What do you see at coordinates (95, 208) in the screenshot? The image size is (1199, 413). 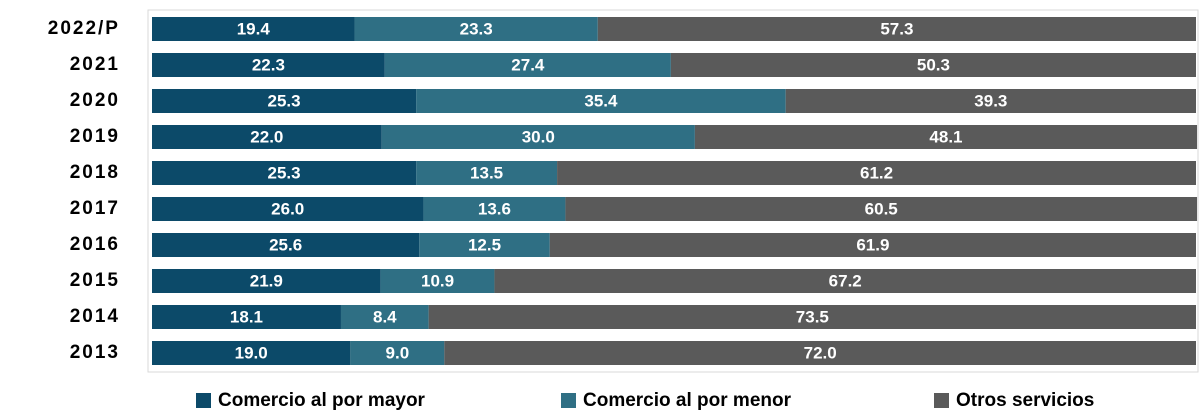 I see `y-tick-label: 2017` at bounding box center [95, 208].